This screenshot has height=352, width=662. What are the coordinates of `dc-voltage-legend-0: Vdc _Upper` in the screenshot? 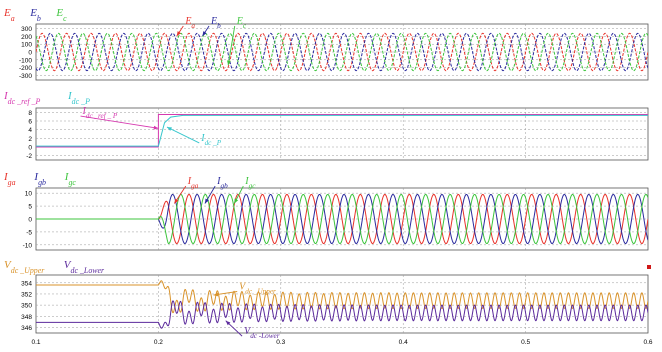 It's located at (24, 267).